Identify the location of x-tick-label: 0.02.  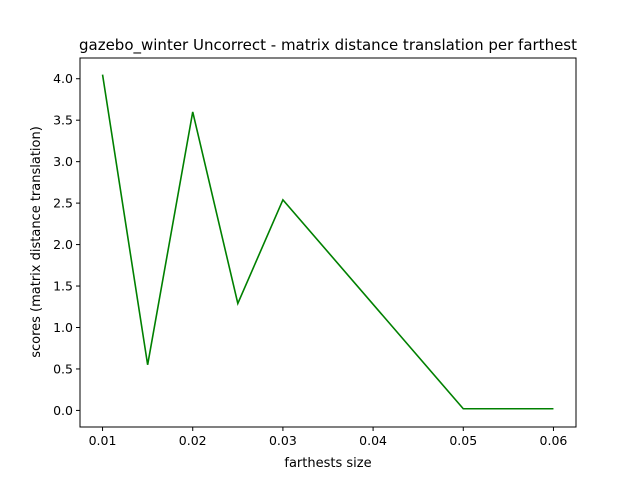
(193, 440).